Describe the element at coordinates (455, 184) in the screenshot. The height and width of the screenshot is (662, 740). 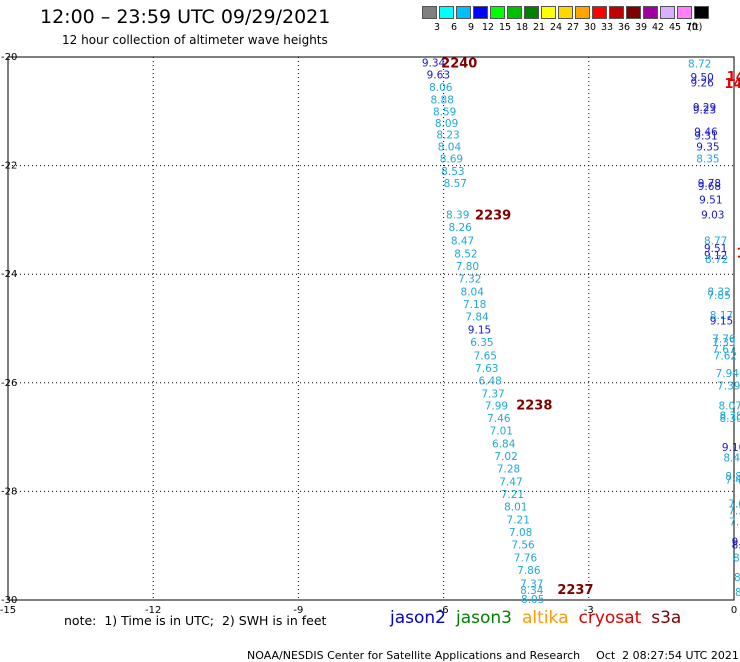
I see `swh-label: 8.57` at that location.